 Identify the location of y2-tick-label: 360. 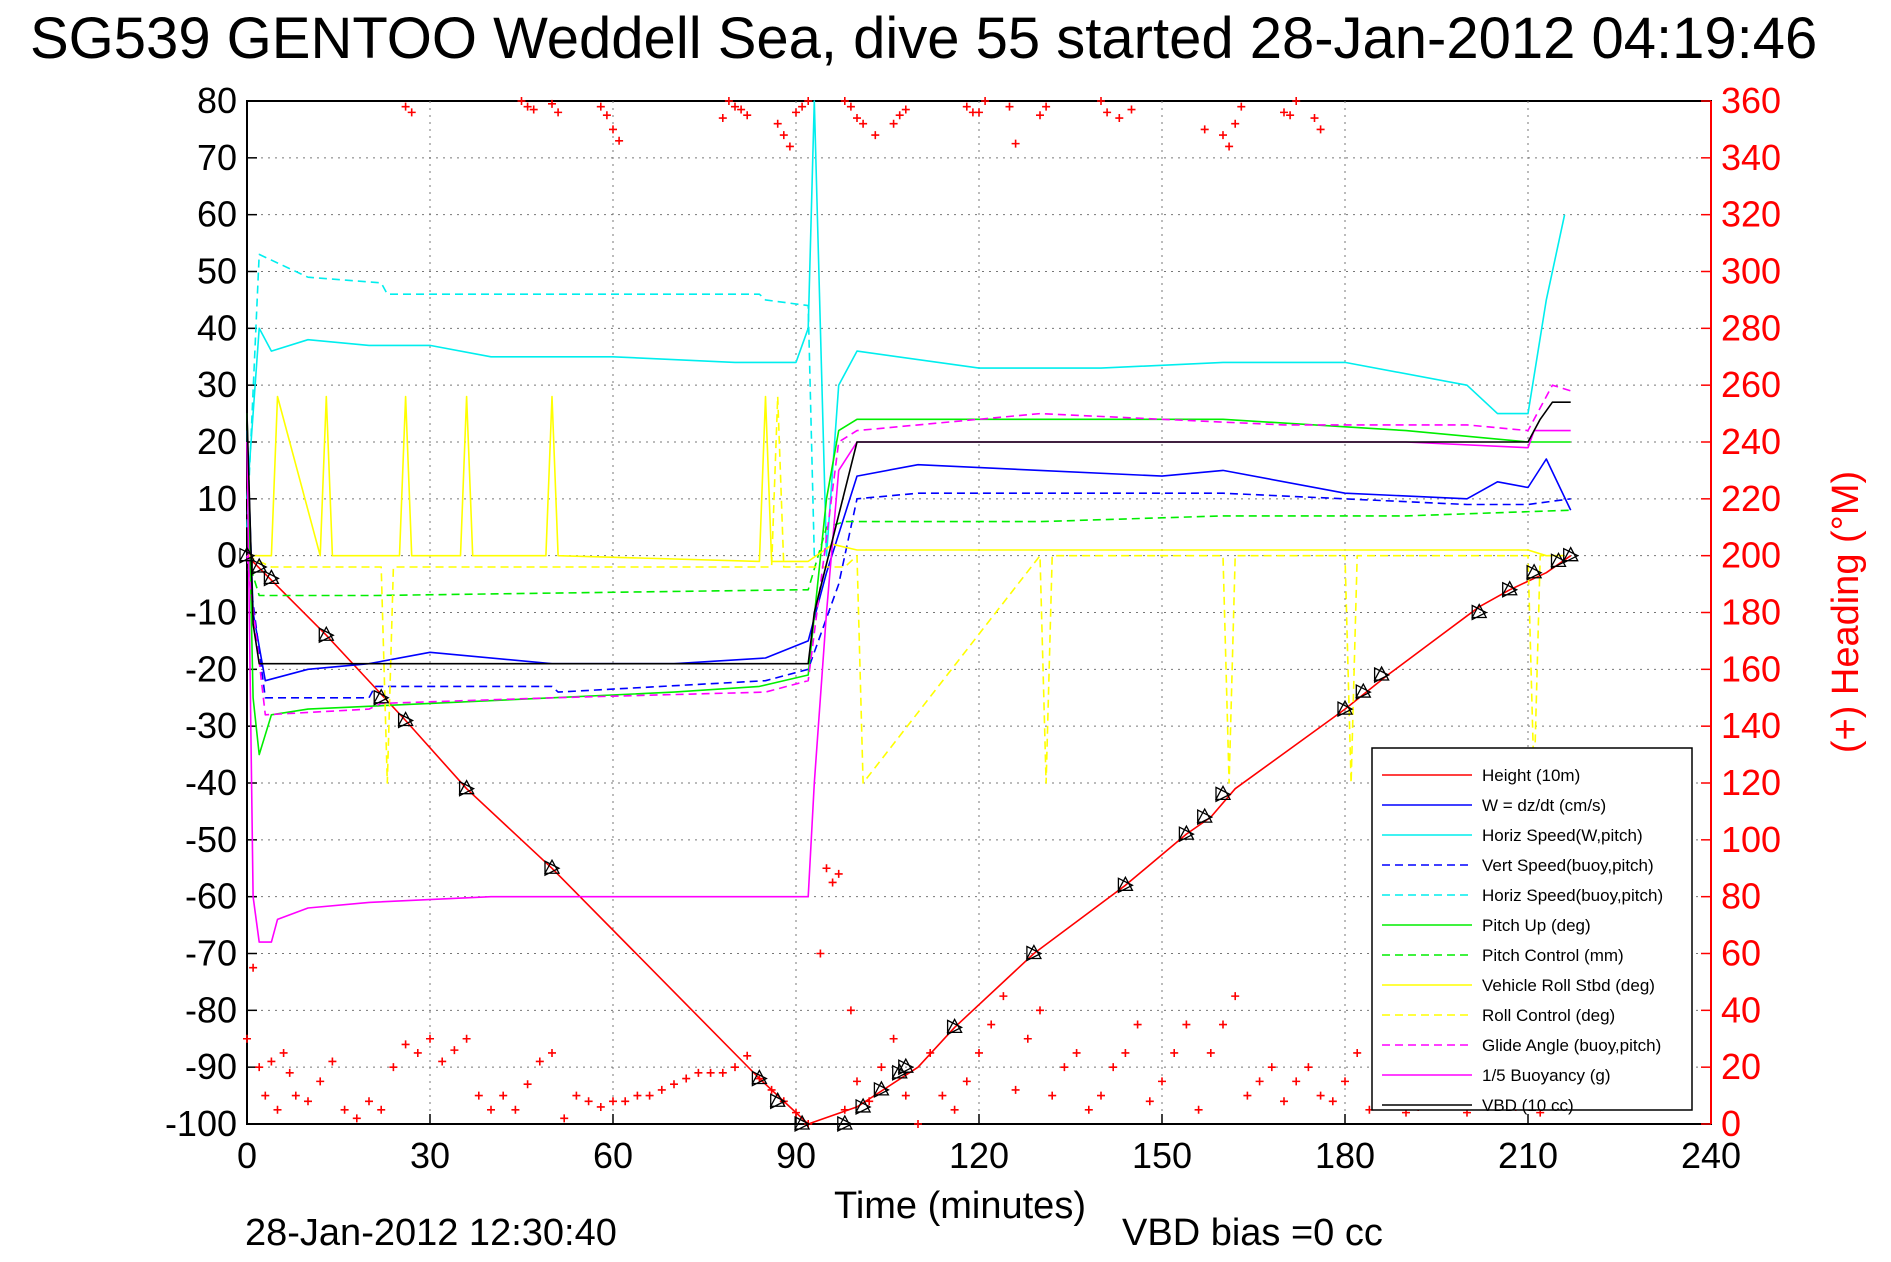
(1751, 100).